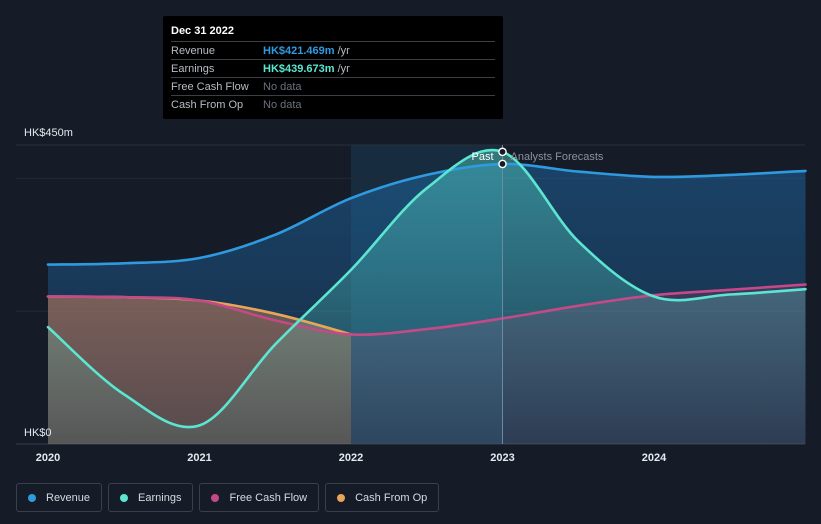 The height and width of the screenshot is (524, 821). What do you see at coordinates (48, 133) in the screenshot?
I see `y-tick-label-max: HK$450m` at bounding box center [48, 133].